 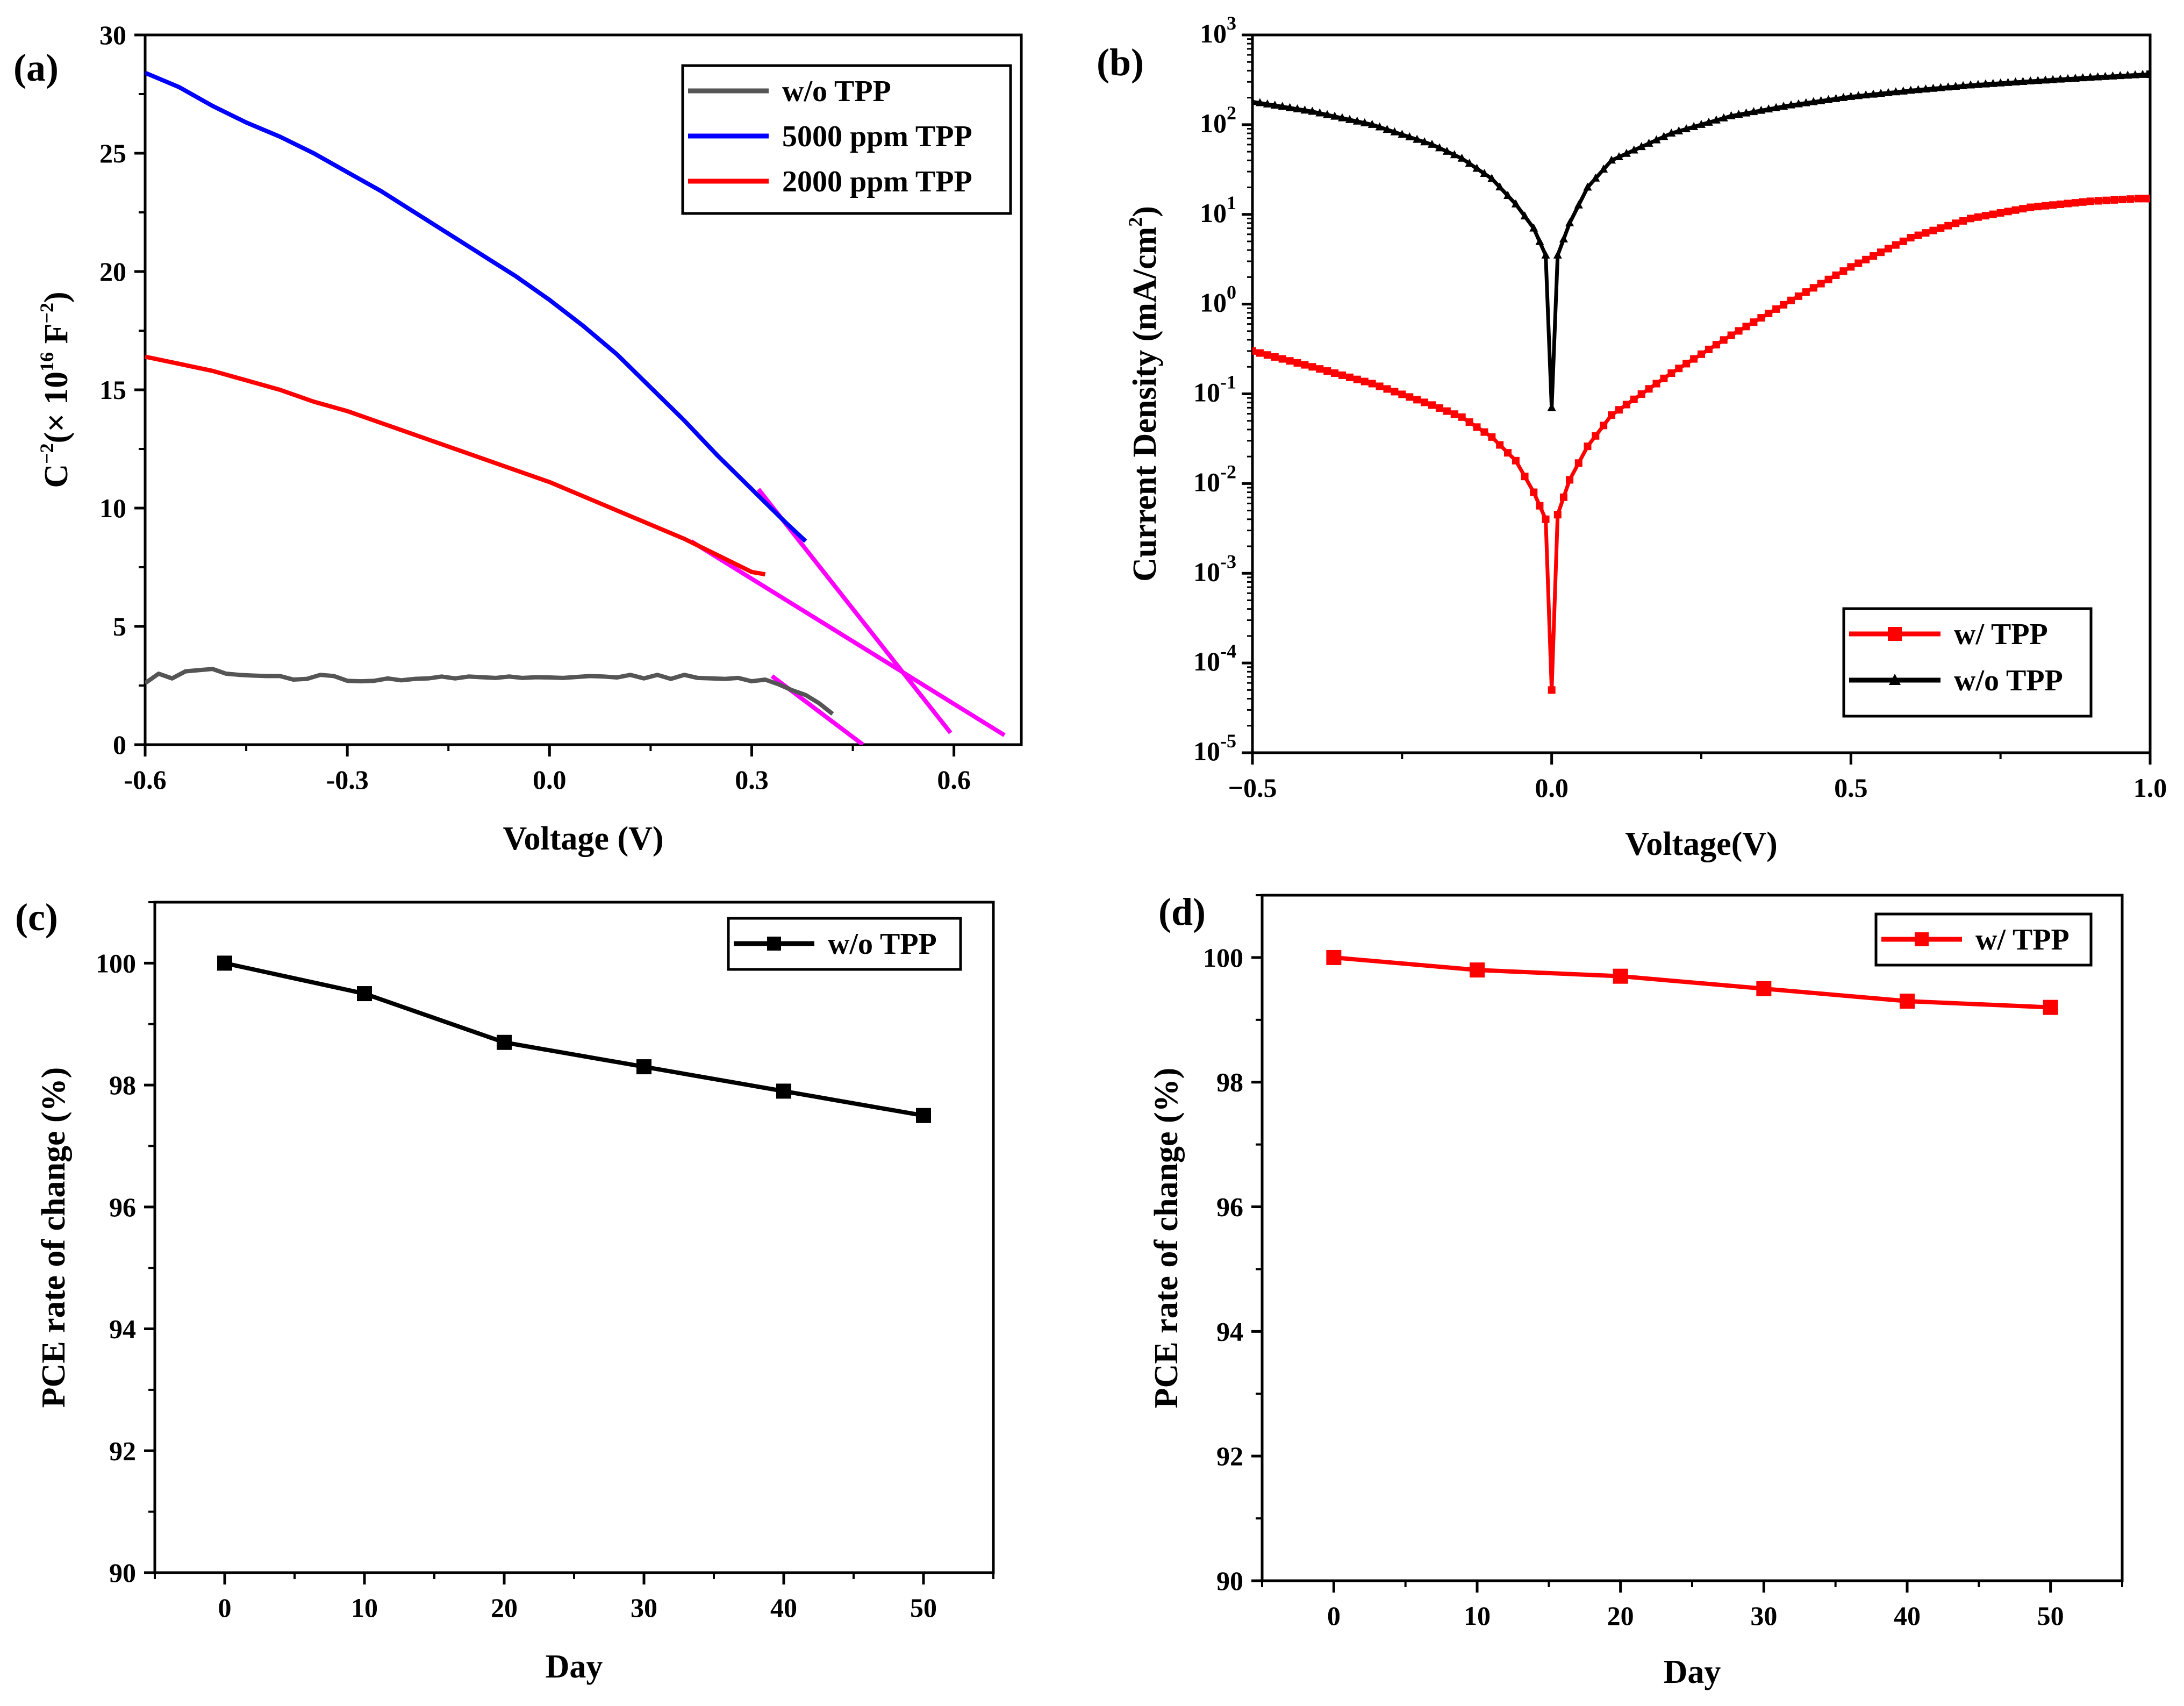 I want to click on legend: w/ TPP, so click(x=1983, y=939).